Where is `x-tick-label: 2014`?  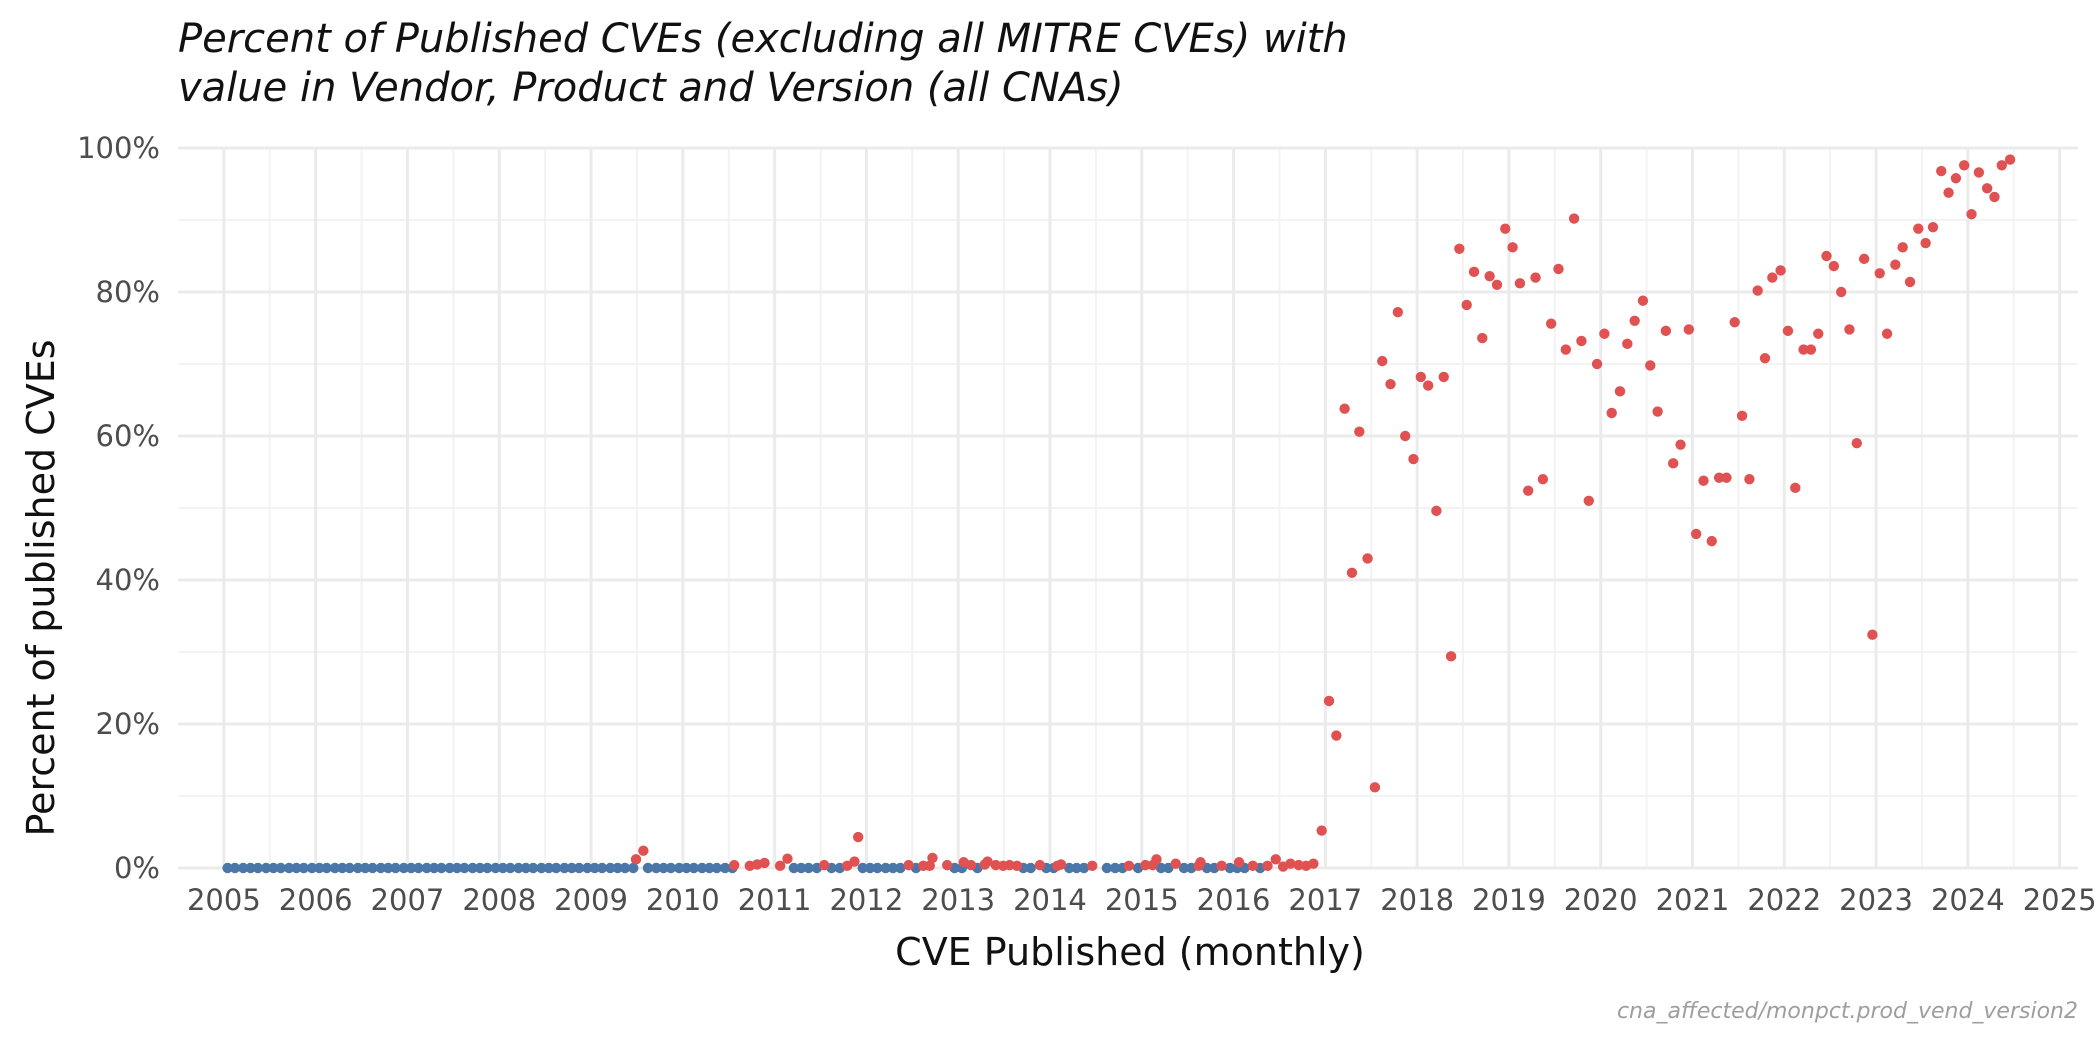
x-tick-label: 2014 is located at coordinates (1050, 900).